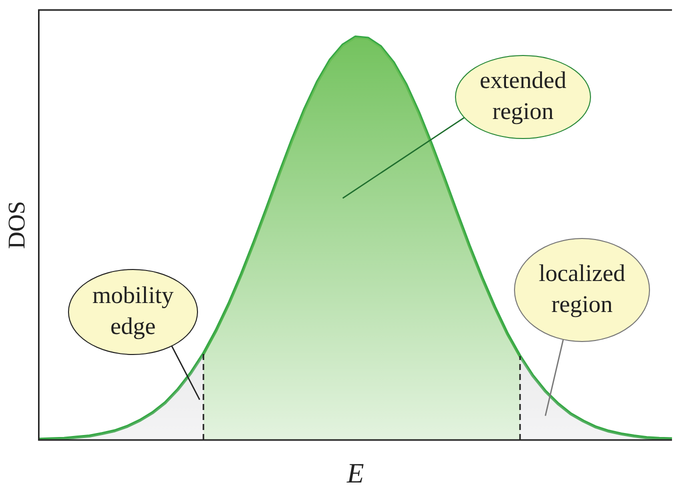  Describe the element at coordinates (133, 312) in the screenshot. I see `annotation: mobility edge` at that location.